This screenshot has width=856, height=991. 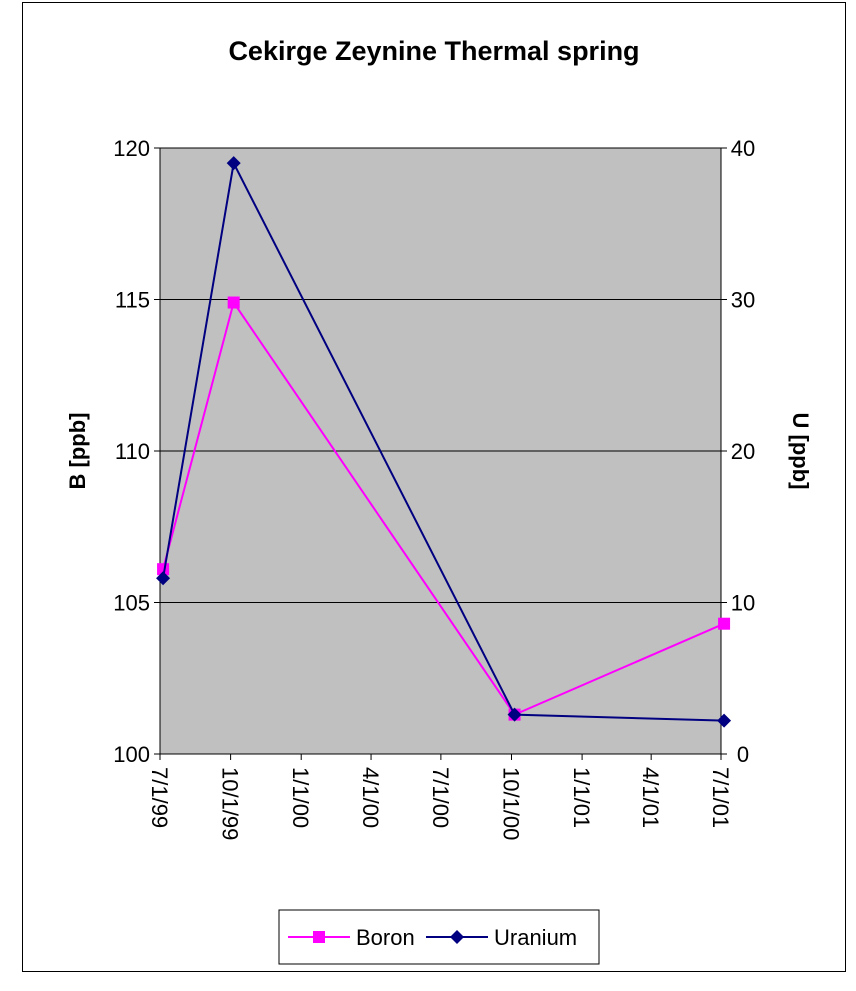 I want to click on legend-marker-boron, so click(x=319, y=937).